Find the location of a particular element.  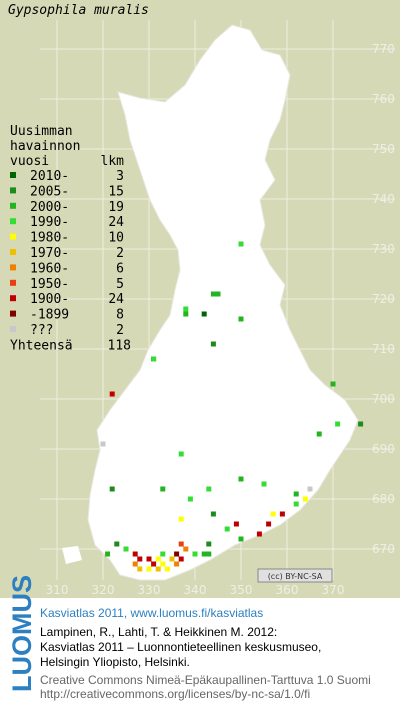

legend-total: 118 is located at coordinates (119, 345).